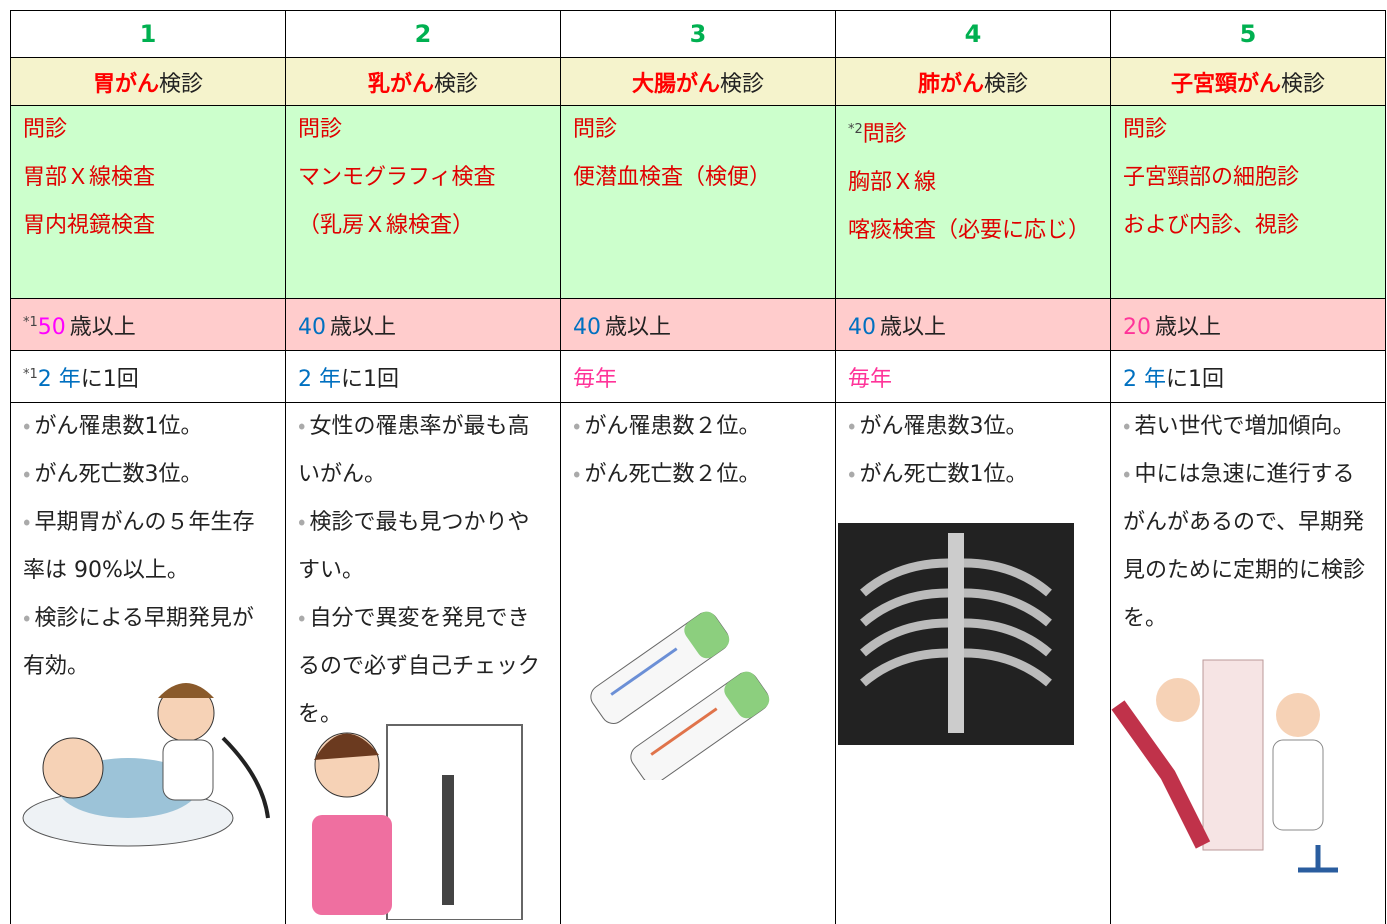 Image resolution: width=1387 pixels, height=924 pixels. Describe the element at coordinates (51, 327) in the screenshot. I see `age-value: 50` at that location.